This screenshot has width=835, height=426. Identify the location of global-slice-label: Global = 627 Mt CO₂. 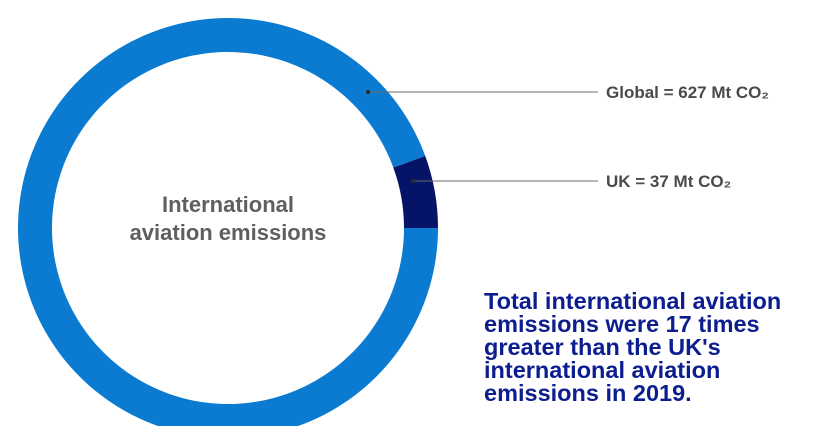
(687, 92).